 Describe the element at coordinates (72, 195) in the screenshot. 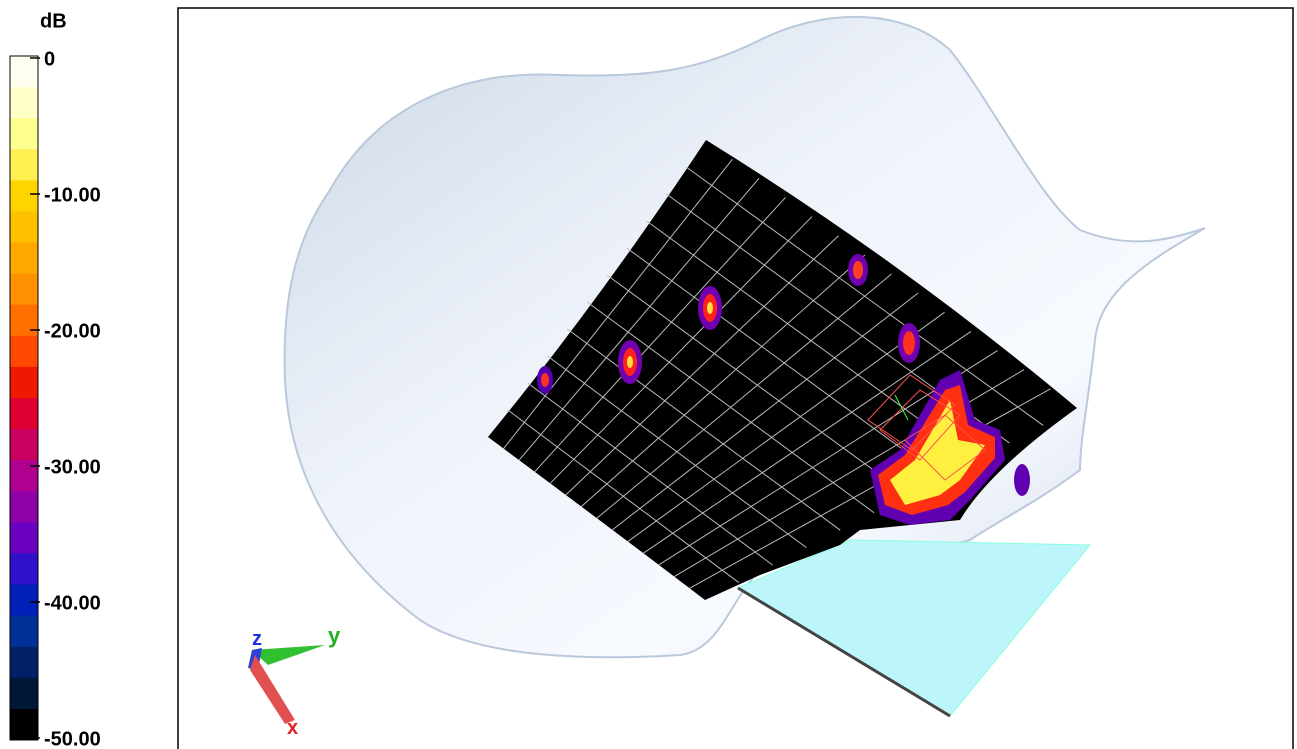

I see `colorbar-label: -10.00` at that location.